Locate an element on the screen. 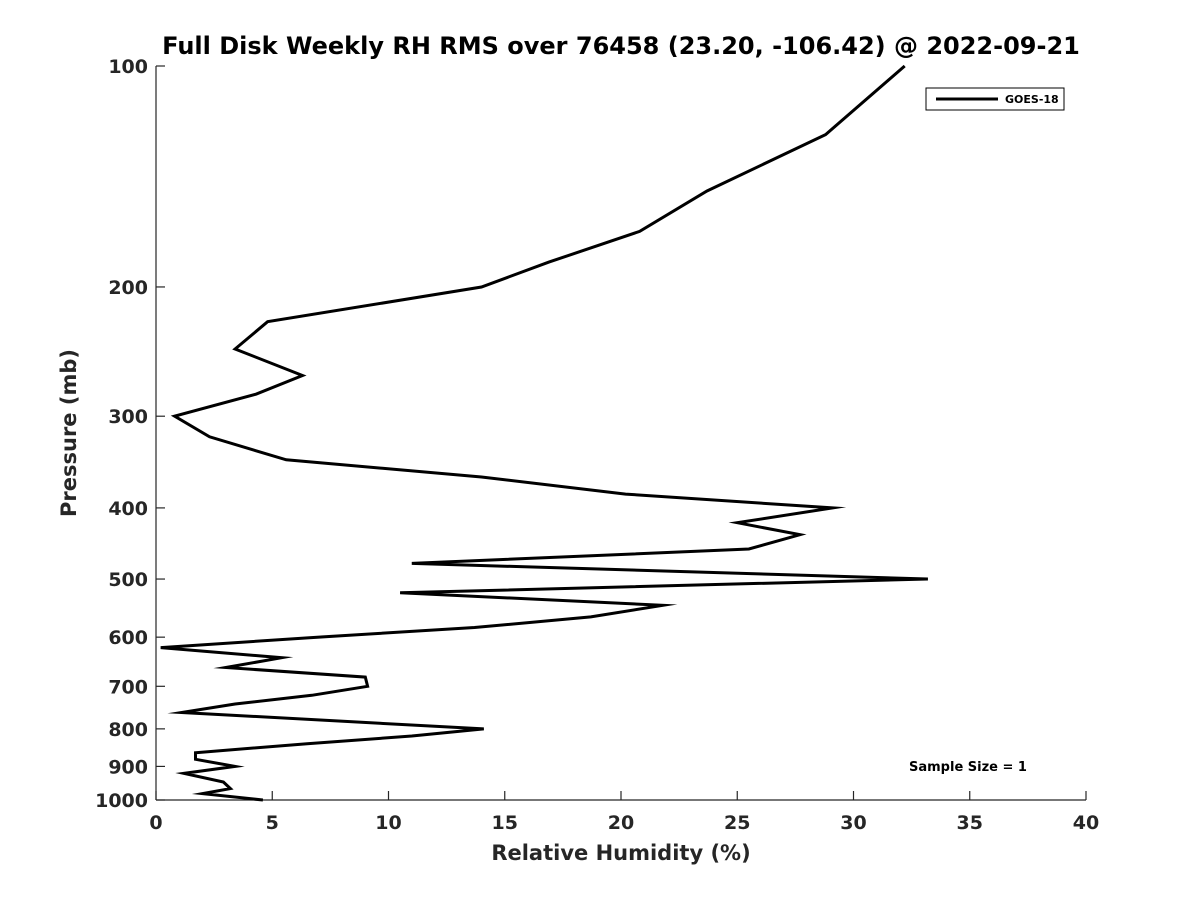 The width and height of the screenshot is (1200, 900). x-ticks: 0 5 10 15 20 25 30 35 40 is located at coordinates (624, 812).